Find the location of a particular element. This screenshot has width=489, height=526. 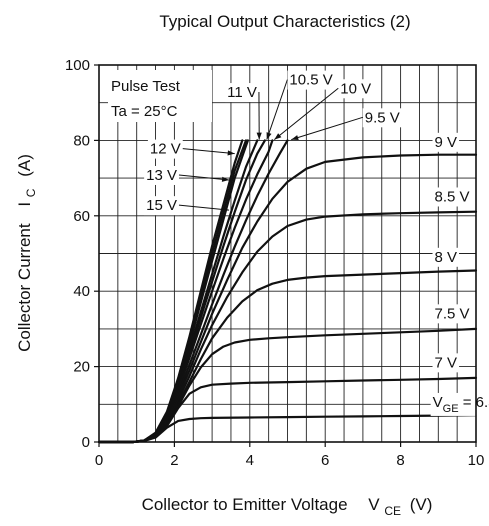

x-tick-label: 8 is located at coordinates (400, 460).